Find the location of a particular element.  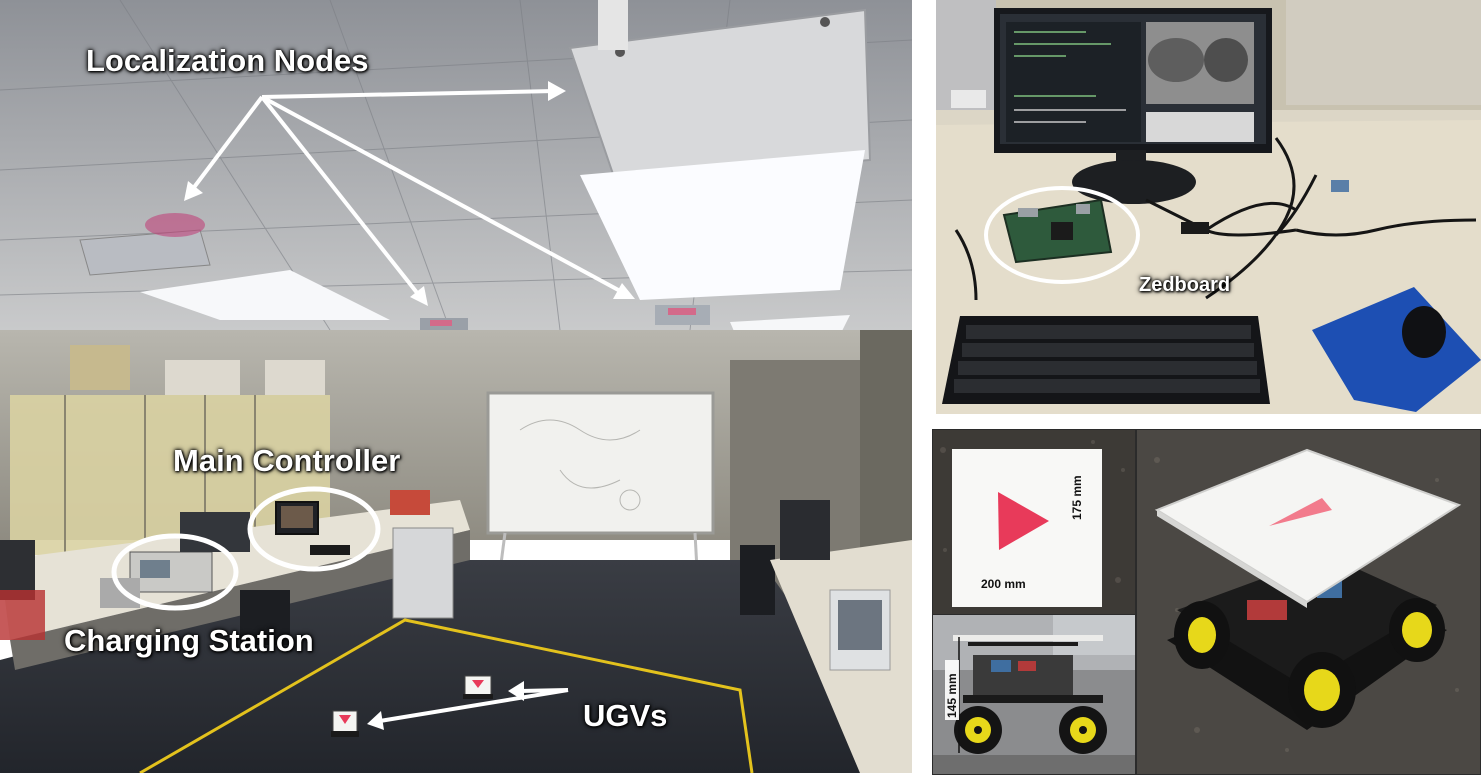

localization-nodes-label: Localization Nodes is located at coordinates (227, 60).